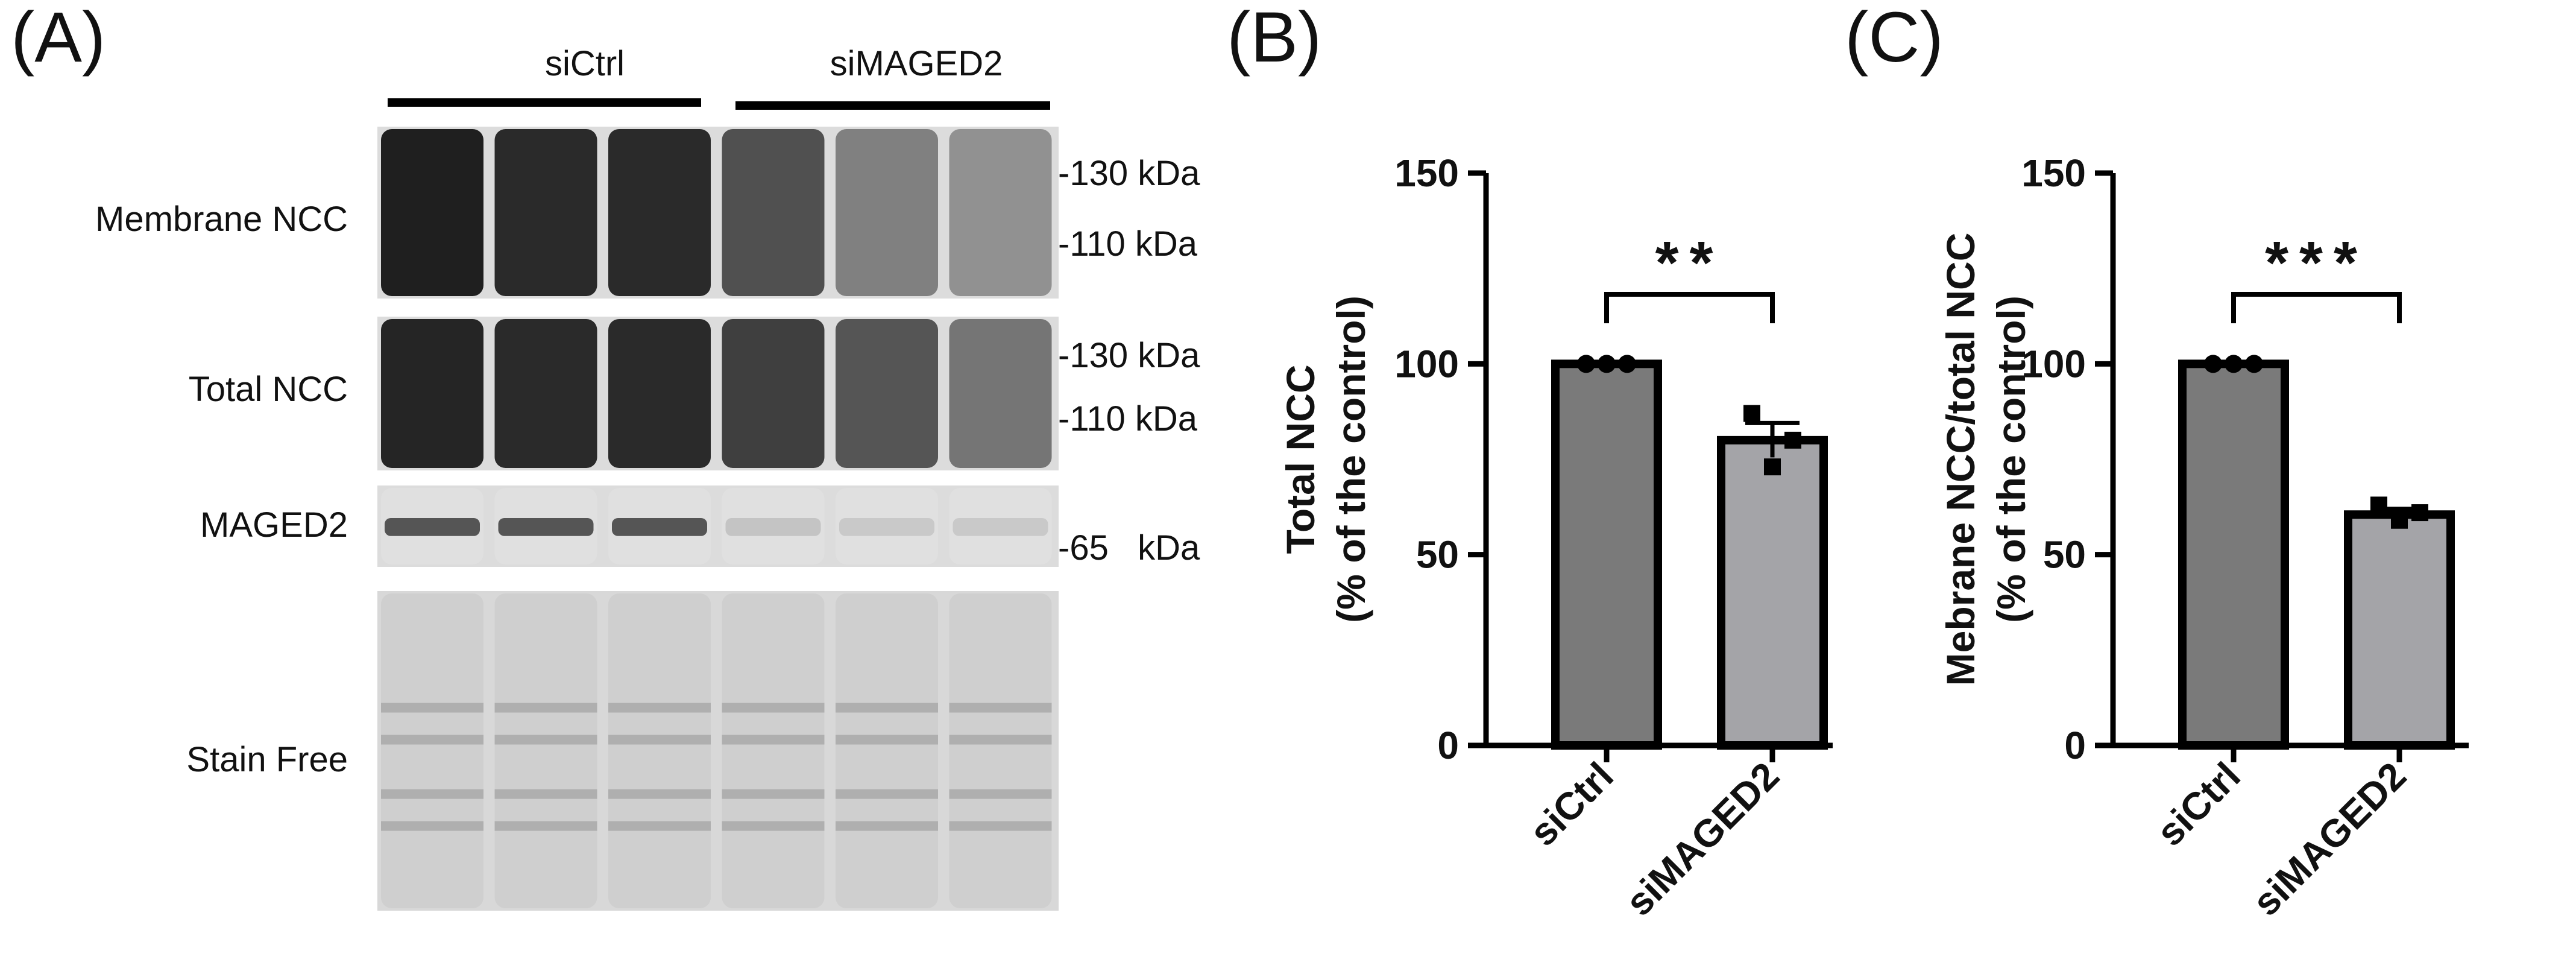 This screenshot has width=2576, height=974. I want to click on blot-label-membrane-ncc: Membrane NCC, so click(221, 219).